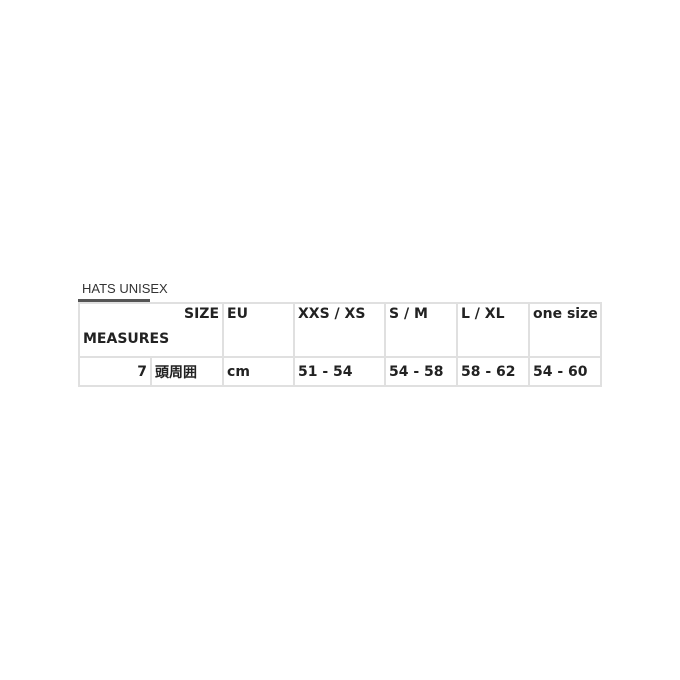 This screenshot has height=680, width=680. What do you see at coordinates (187, 371) in the screenshot?
I see `row-measure: 頭周囲` at bounding box center [187, 371].